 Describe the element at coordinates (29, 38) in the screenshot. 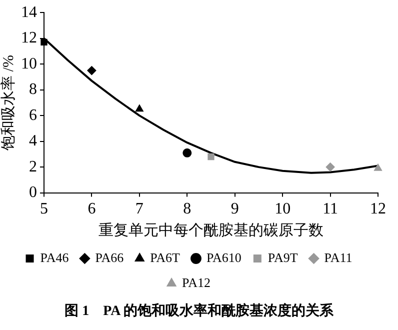

I see `y-tick-label: 12` at that location.